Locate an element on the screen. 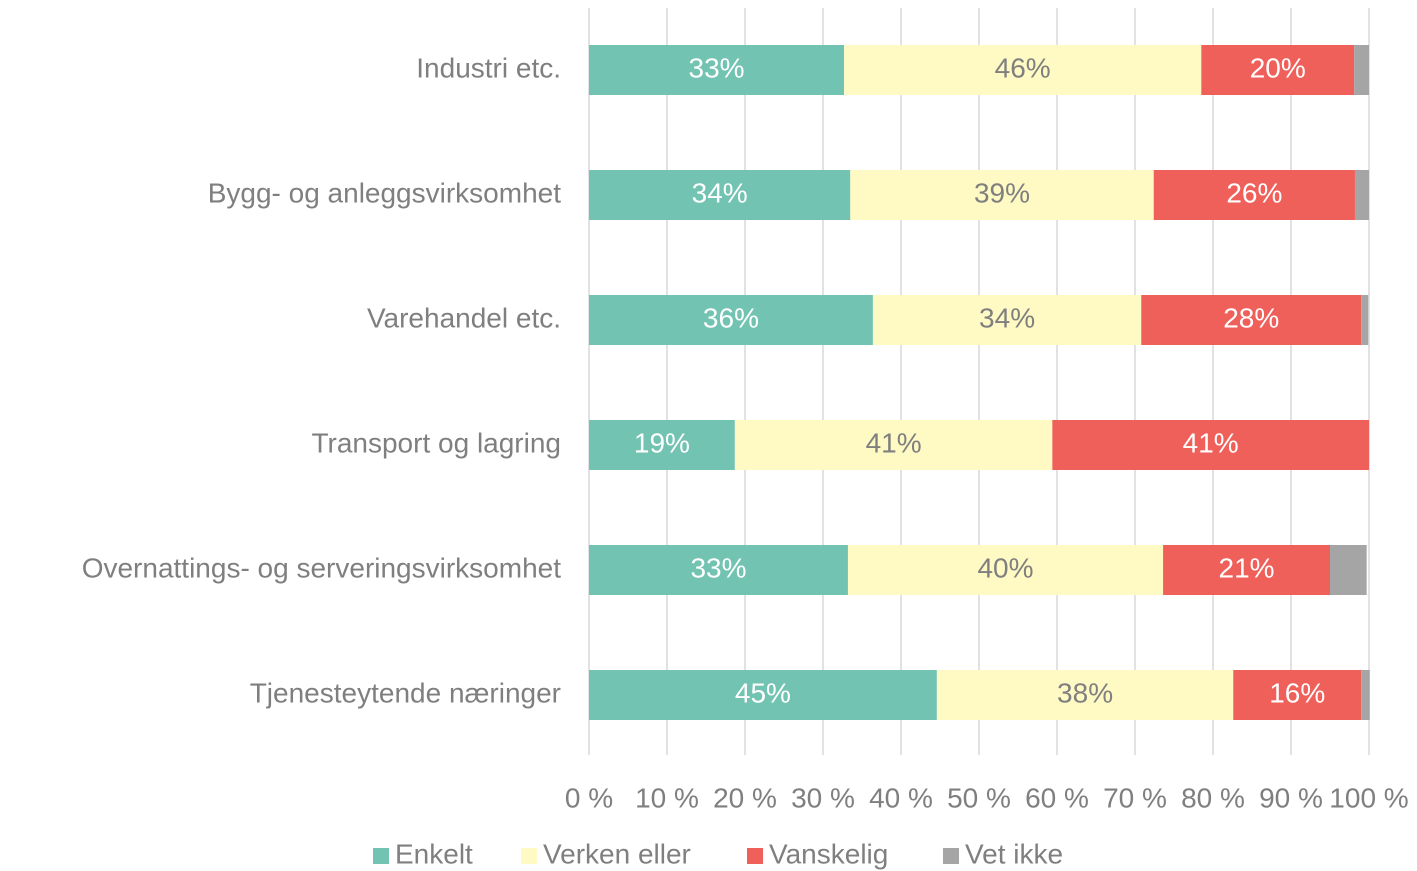 The width and height of the screenshot is (1417, 871). x-tick-label: 10 % is located at coordinates (667, 797).